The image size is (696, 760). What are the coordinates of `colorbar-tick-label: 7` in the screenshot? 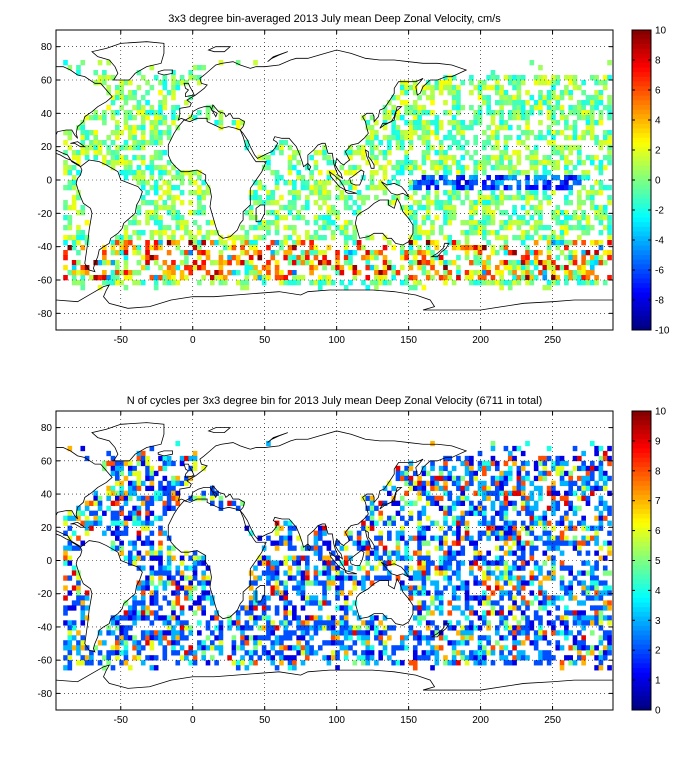 It's located at (658, 501).